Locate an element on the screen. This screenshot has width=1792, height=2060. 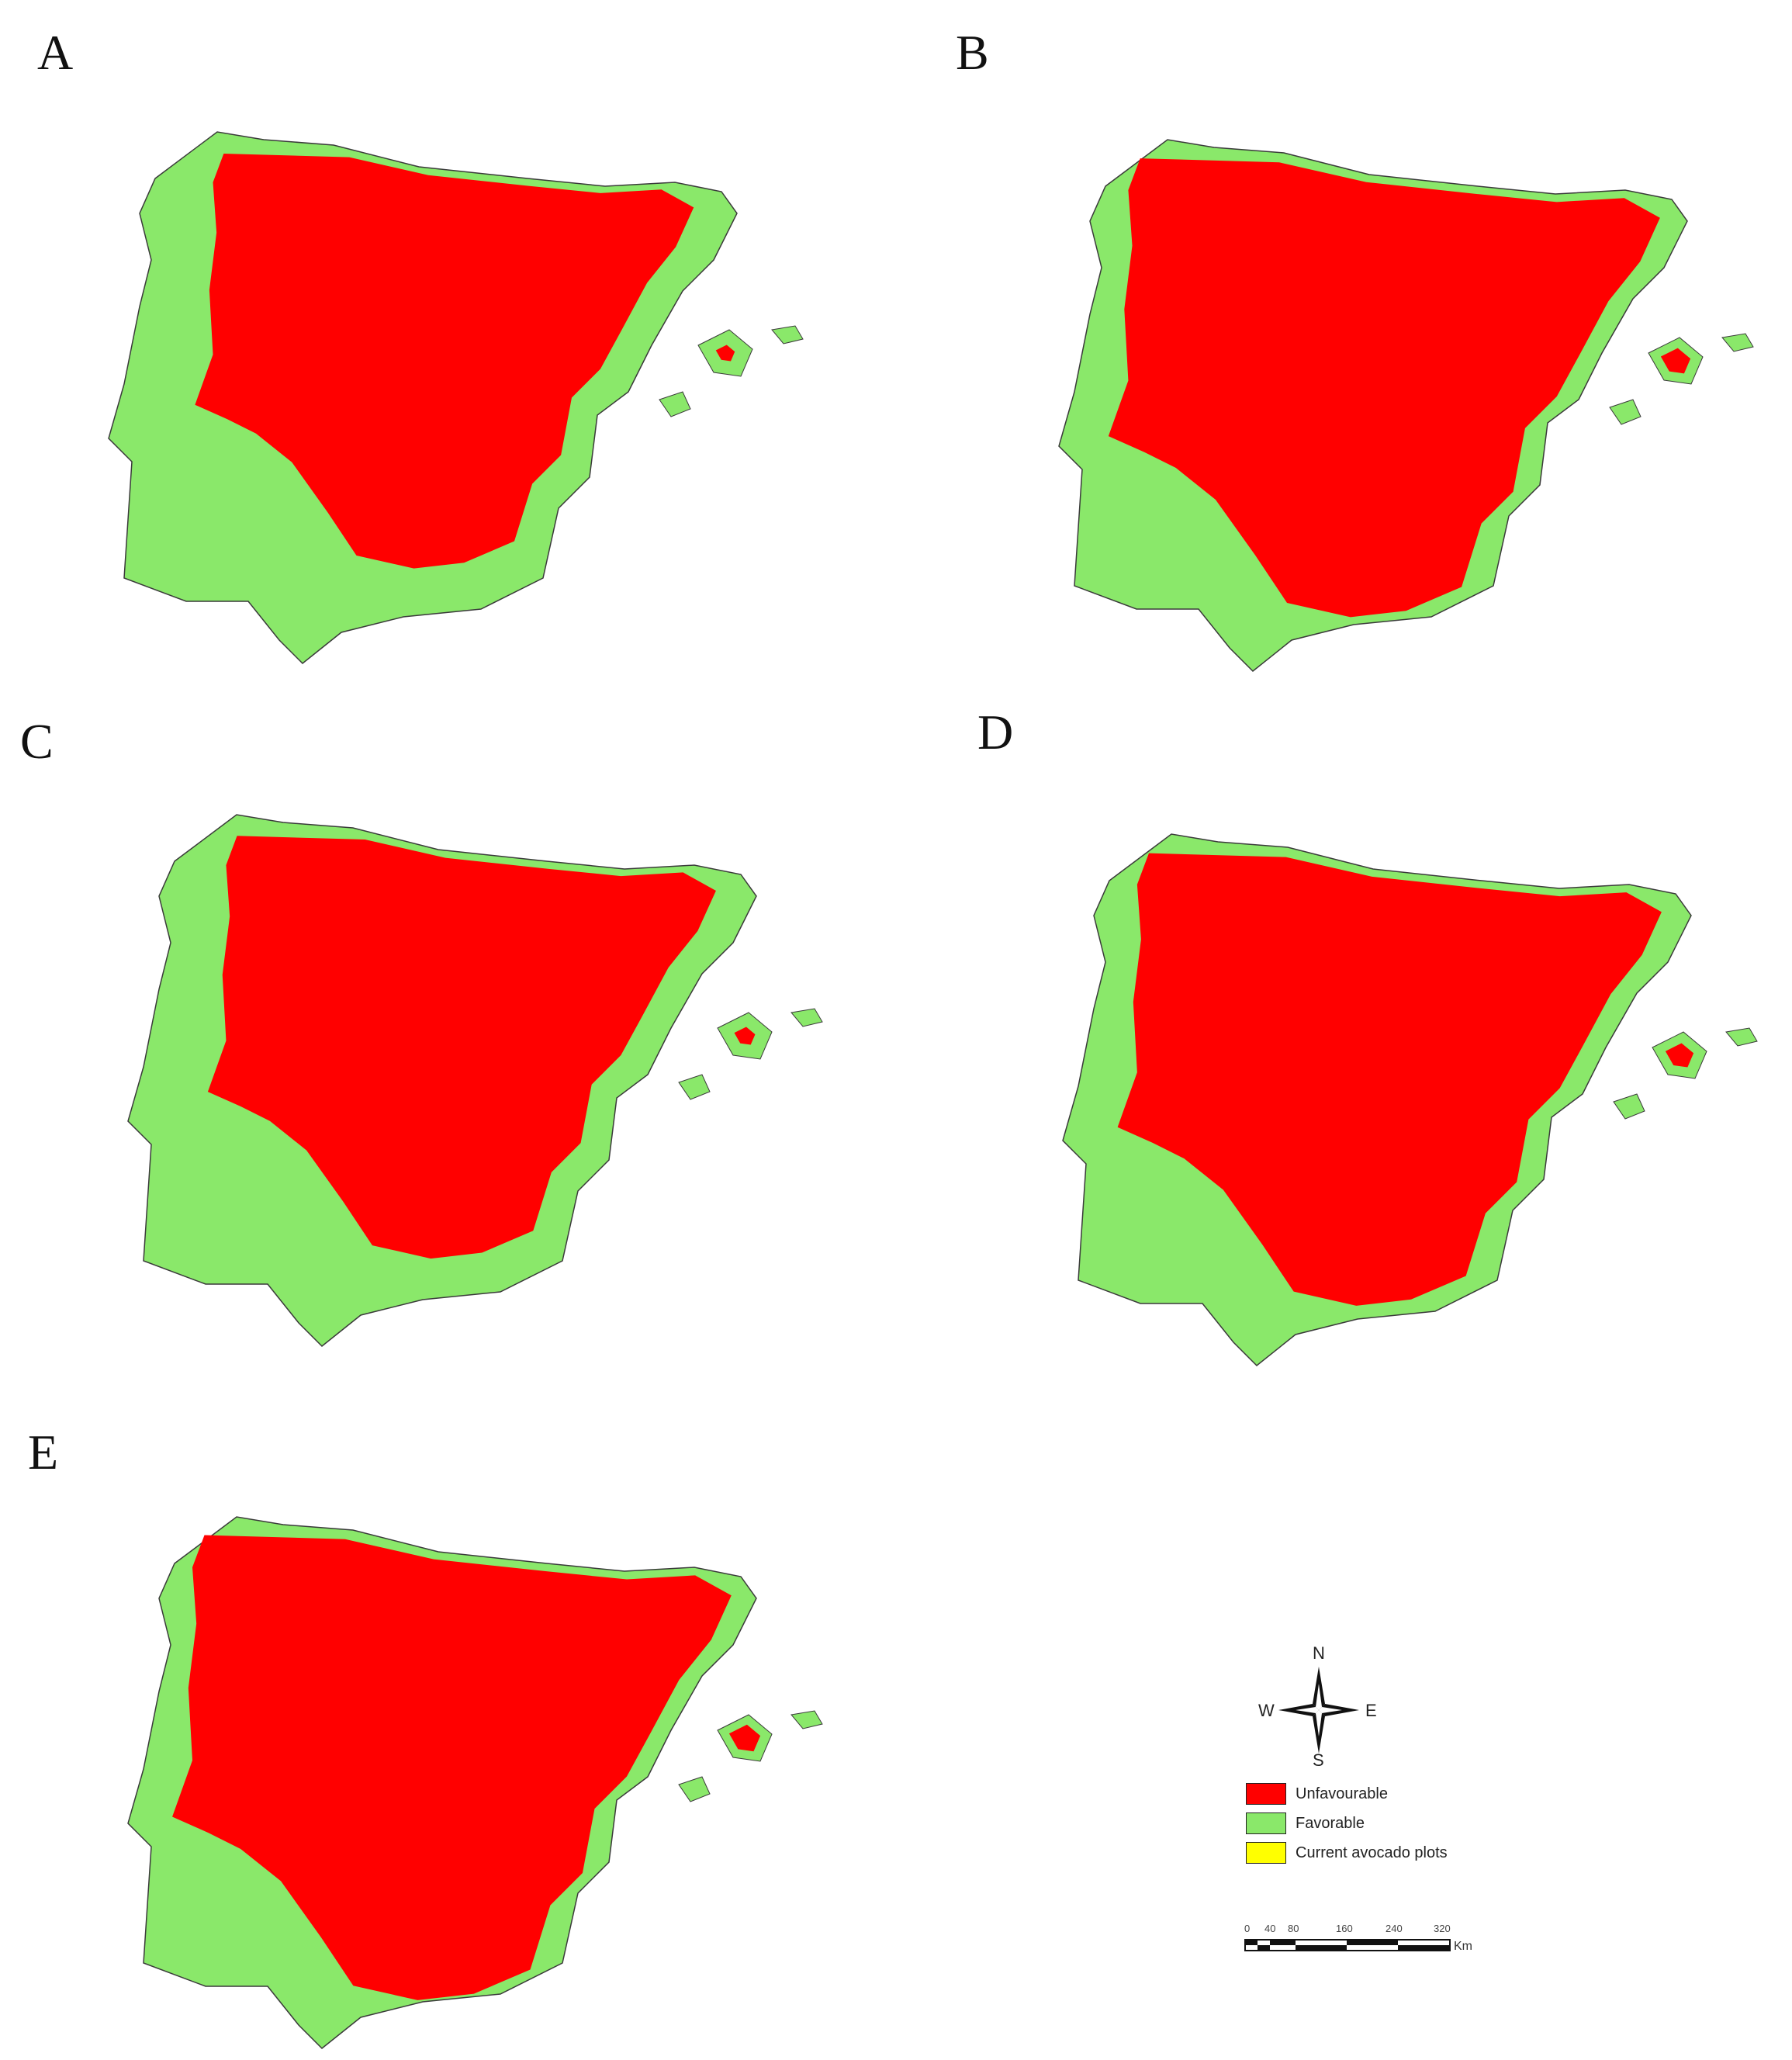
scale-tick-320: 320 is located at coordinates (1442, 1928).